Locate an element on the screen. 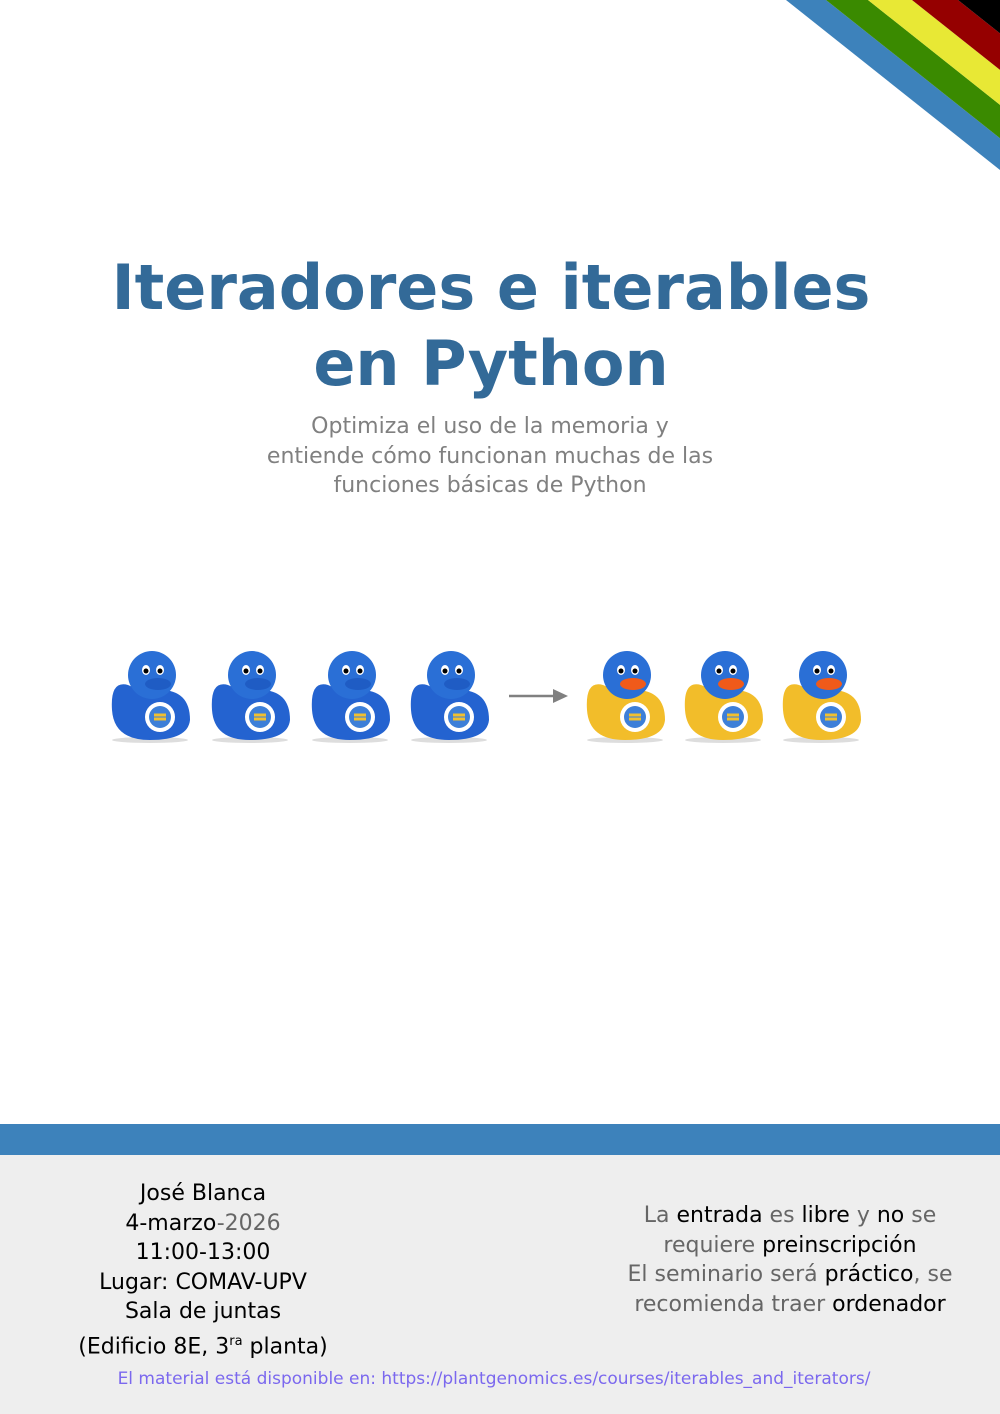  date: 4-marzo-2026 is located at coordinates (203, 1223).